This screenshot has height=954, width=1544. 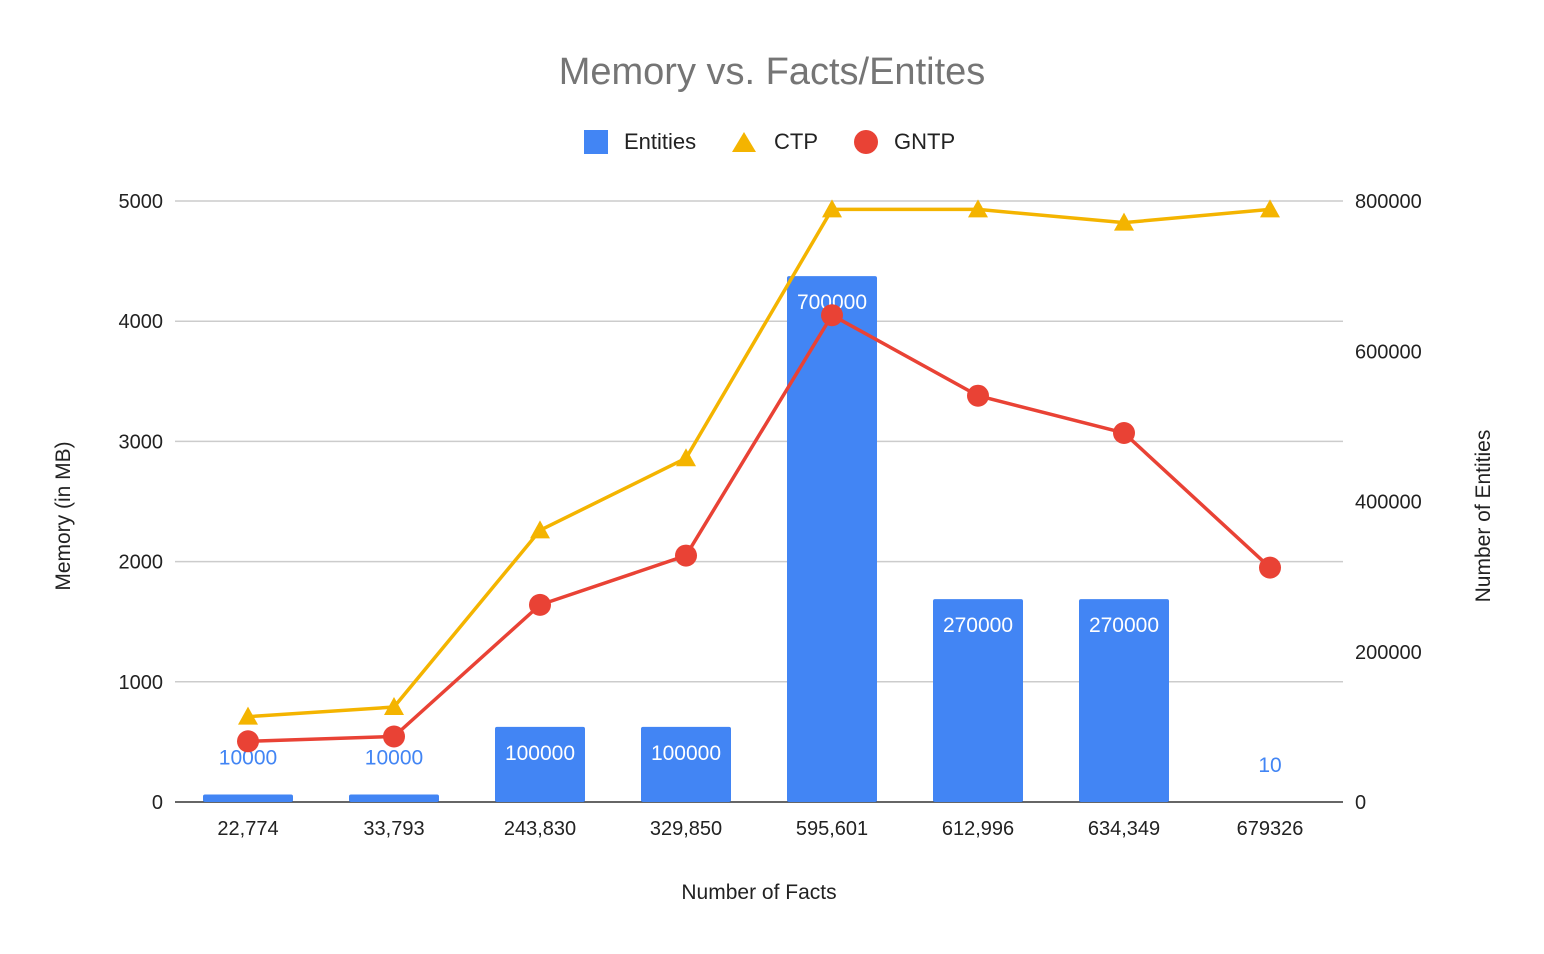 I want to click on chart-title: Memory vs. Facts/Entites, so click(x=772, y=72).